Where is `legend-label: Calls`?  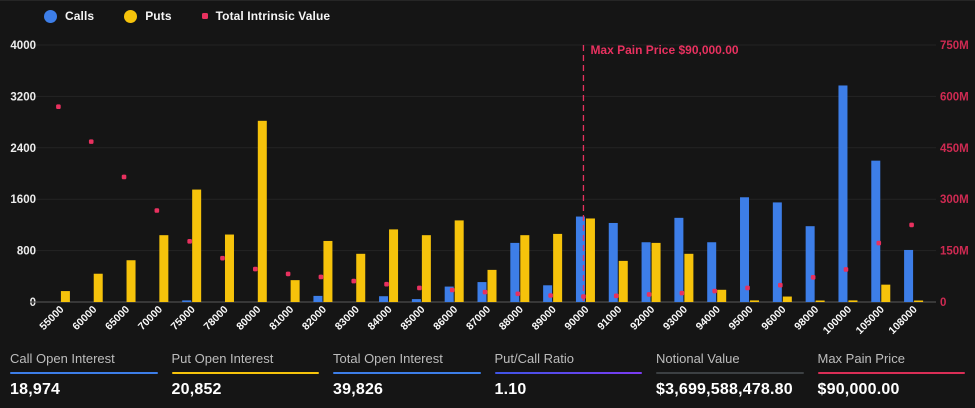 legend-label: Calls is located at coordinates (80, 16).